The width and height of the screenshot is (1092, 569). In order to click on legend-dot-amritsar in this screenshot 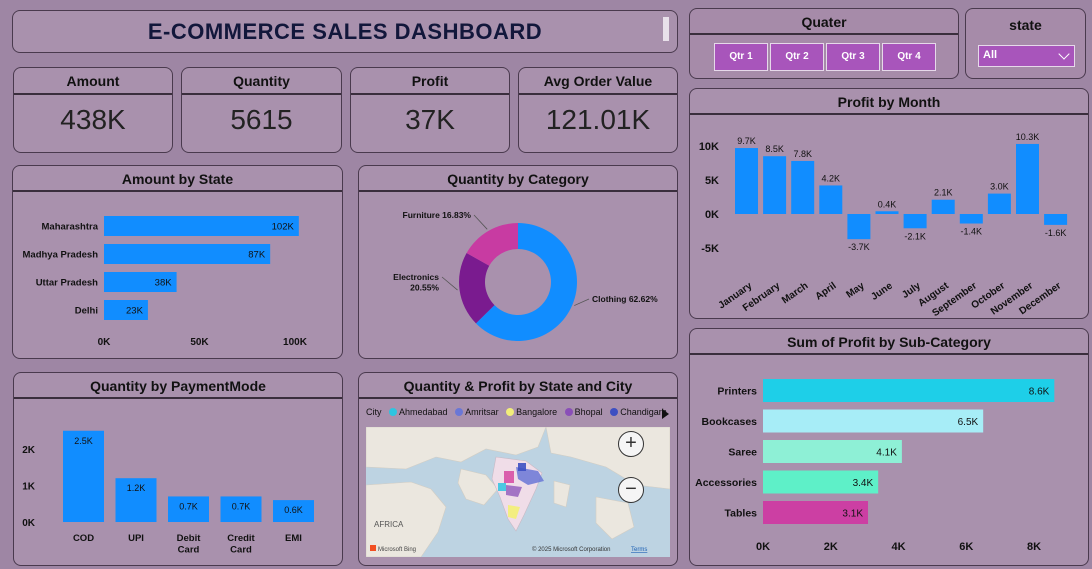, I will do `click(459, 412)`.